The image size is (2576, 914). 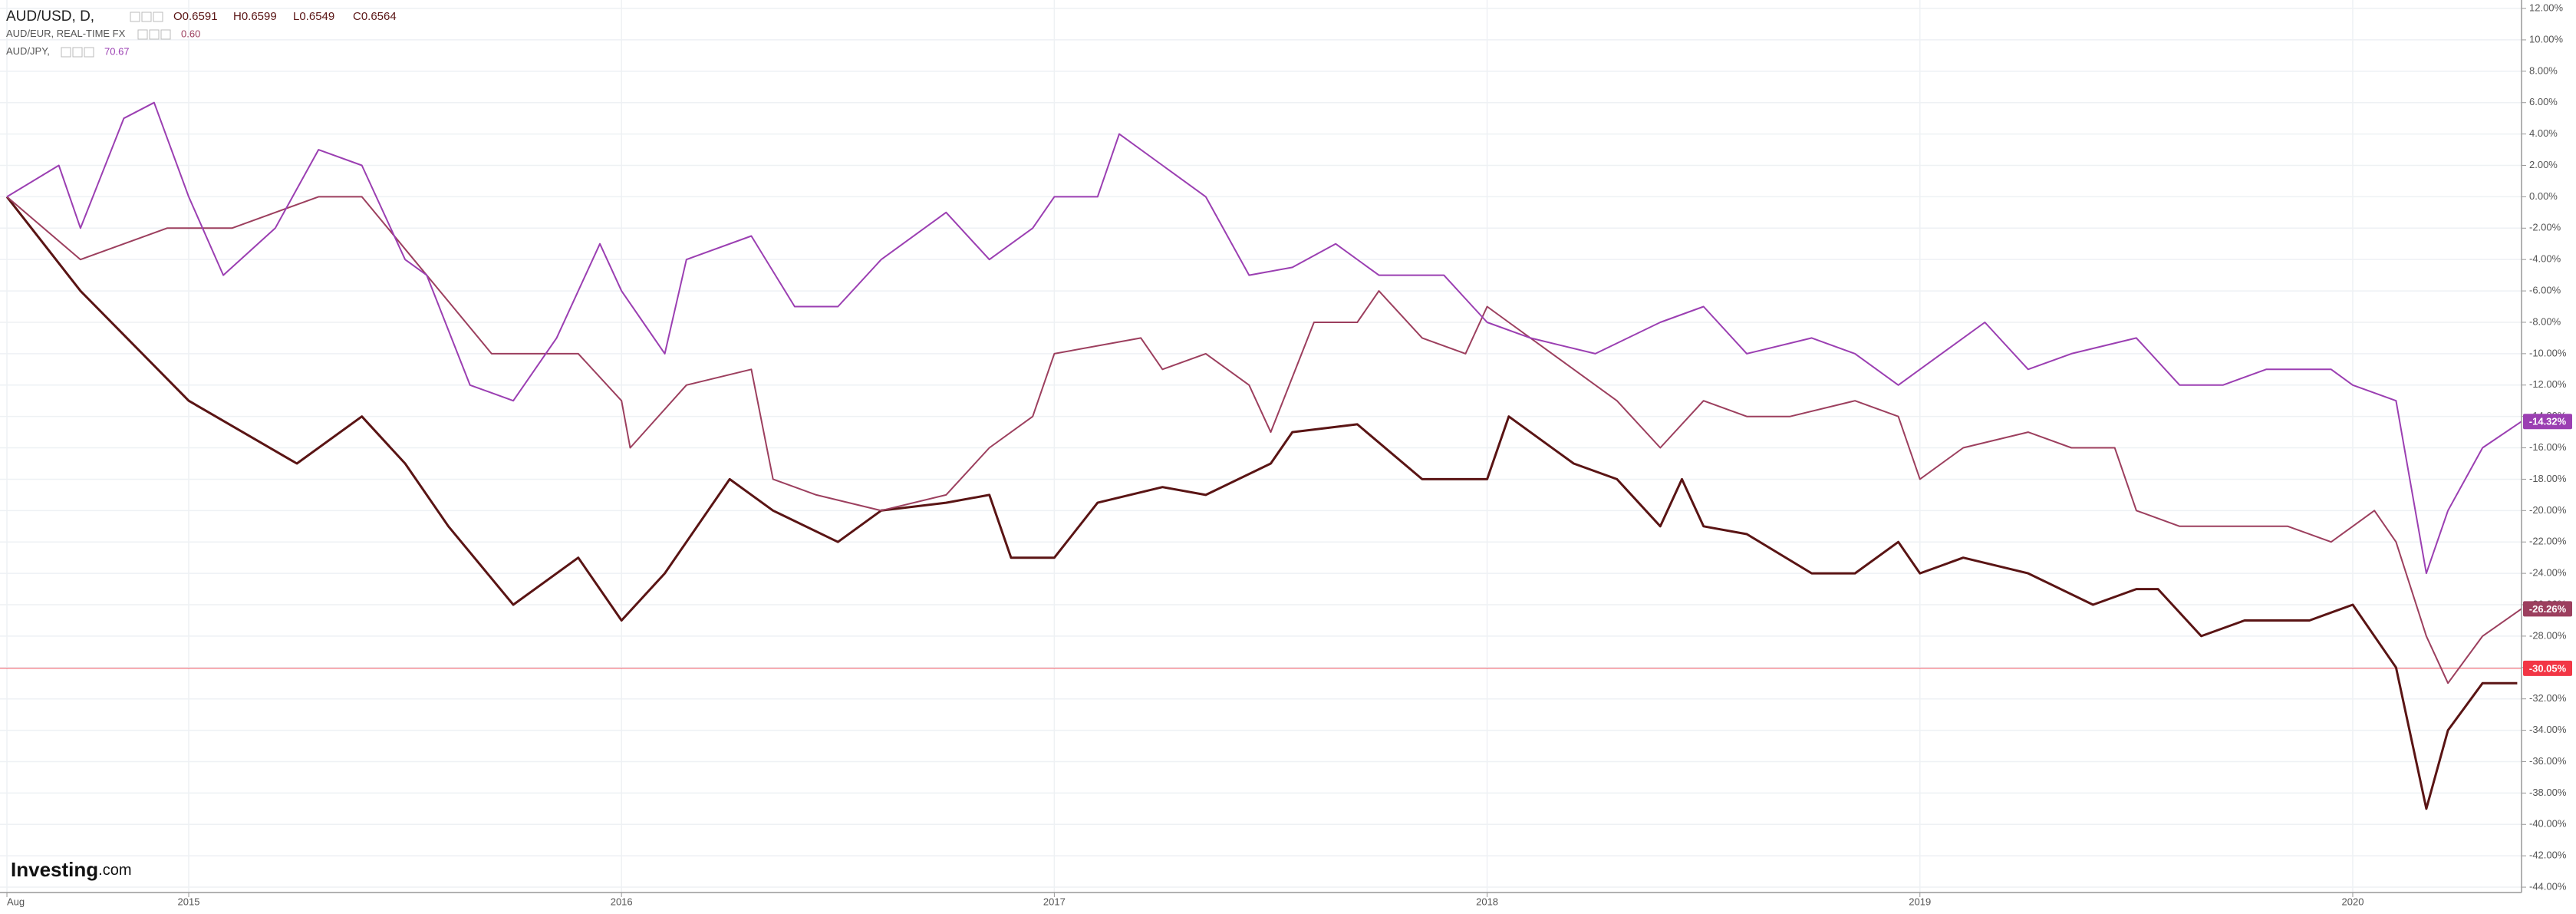 I want to click on legend-entry: AUD/EUR, REAL-TIME FX, so click(x=66, y=33).